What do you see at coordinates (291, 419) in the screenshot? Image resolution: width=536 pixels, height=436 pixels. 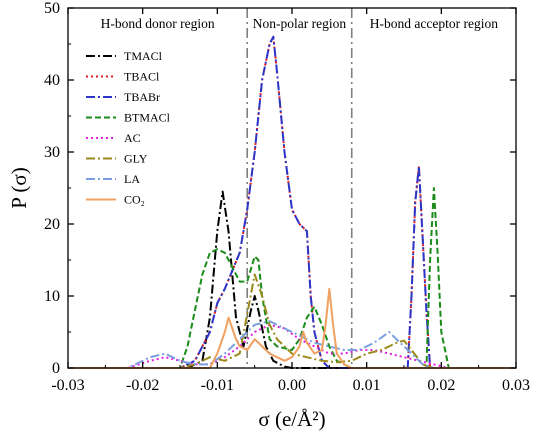 I see `x-axis-title: σ (e/Å²)` at bounding box center [291, 419].